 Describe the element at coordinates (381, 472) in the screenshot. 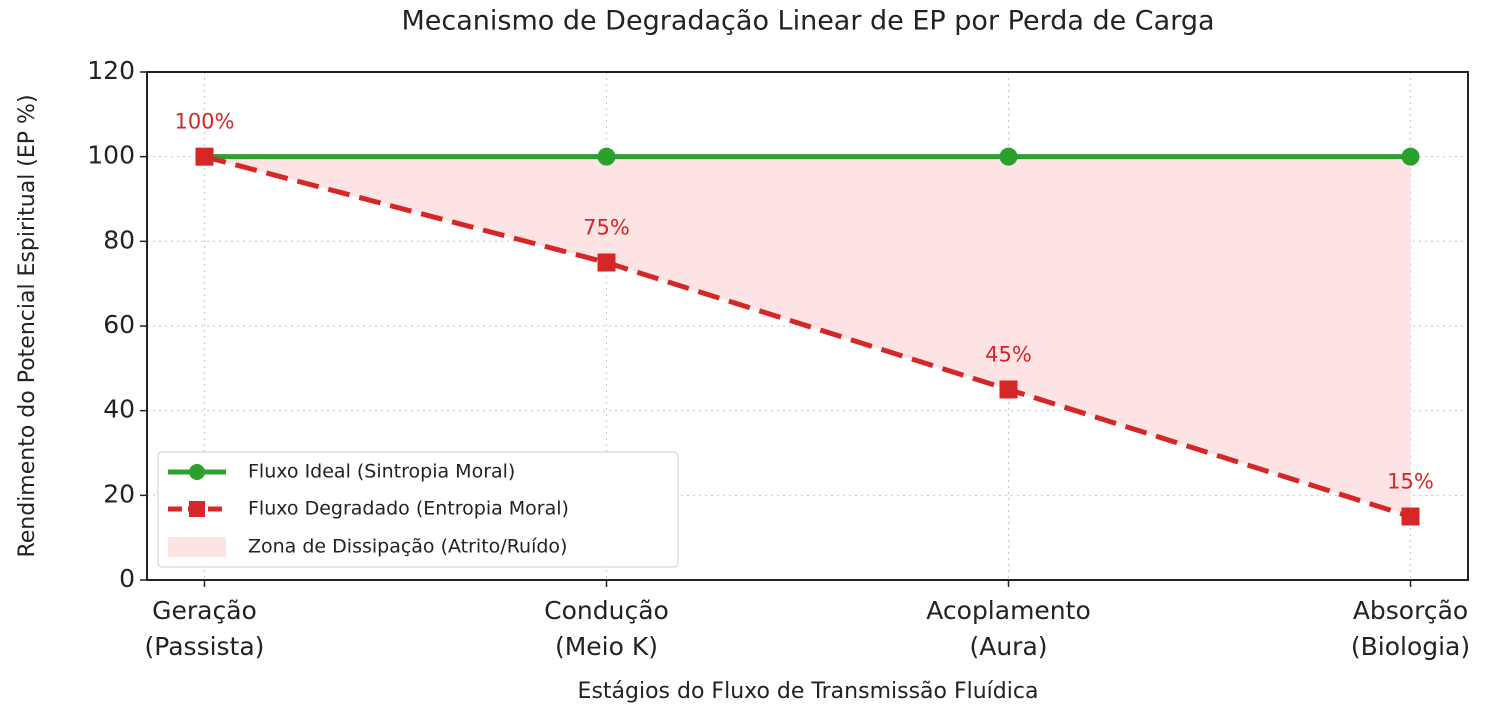

I see `legend-label: Fluxo Ideal (Sintropia Moral)` at that location.